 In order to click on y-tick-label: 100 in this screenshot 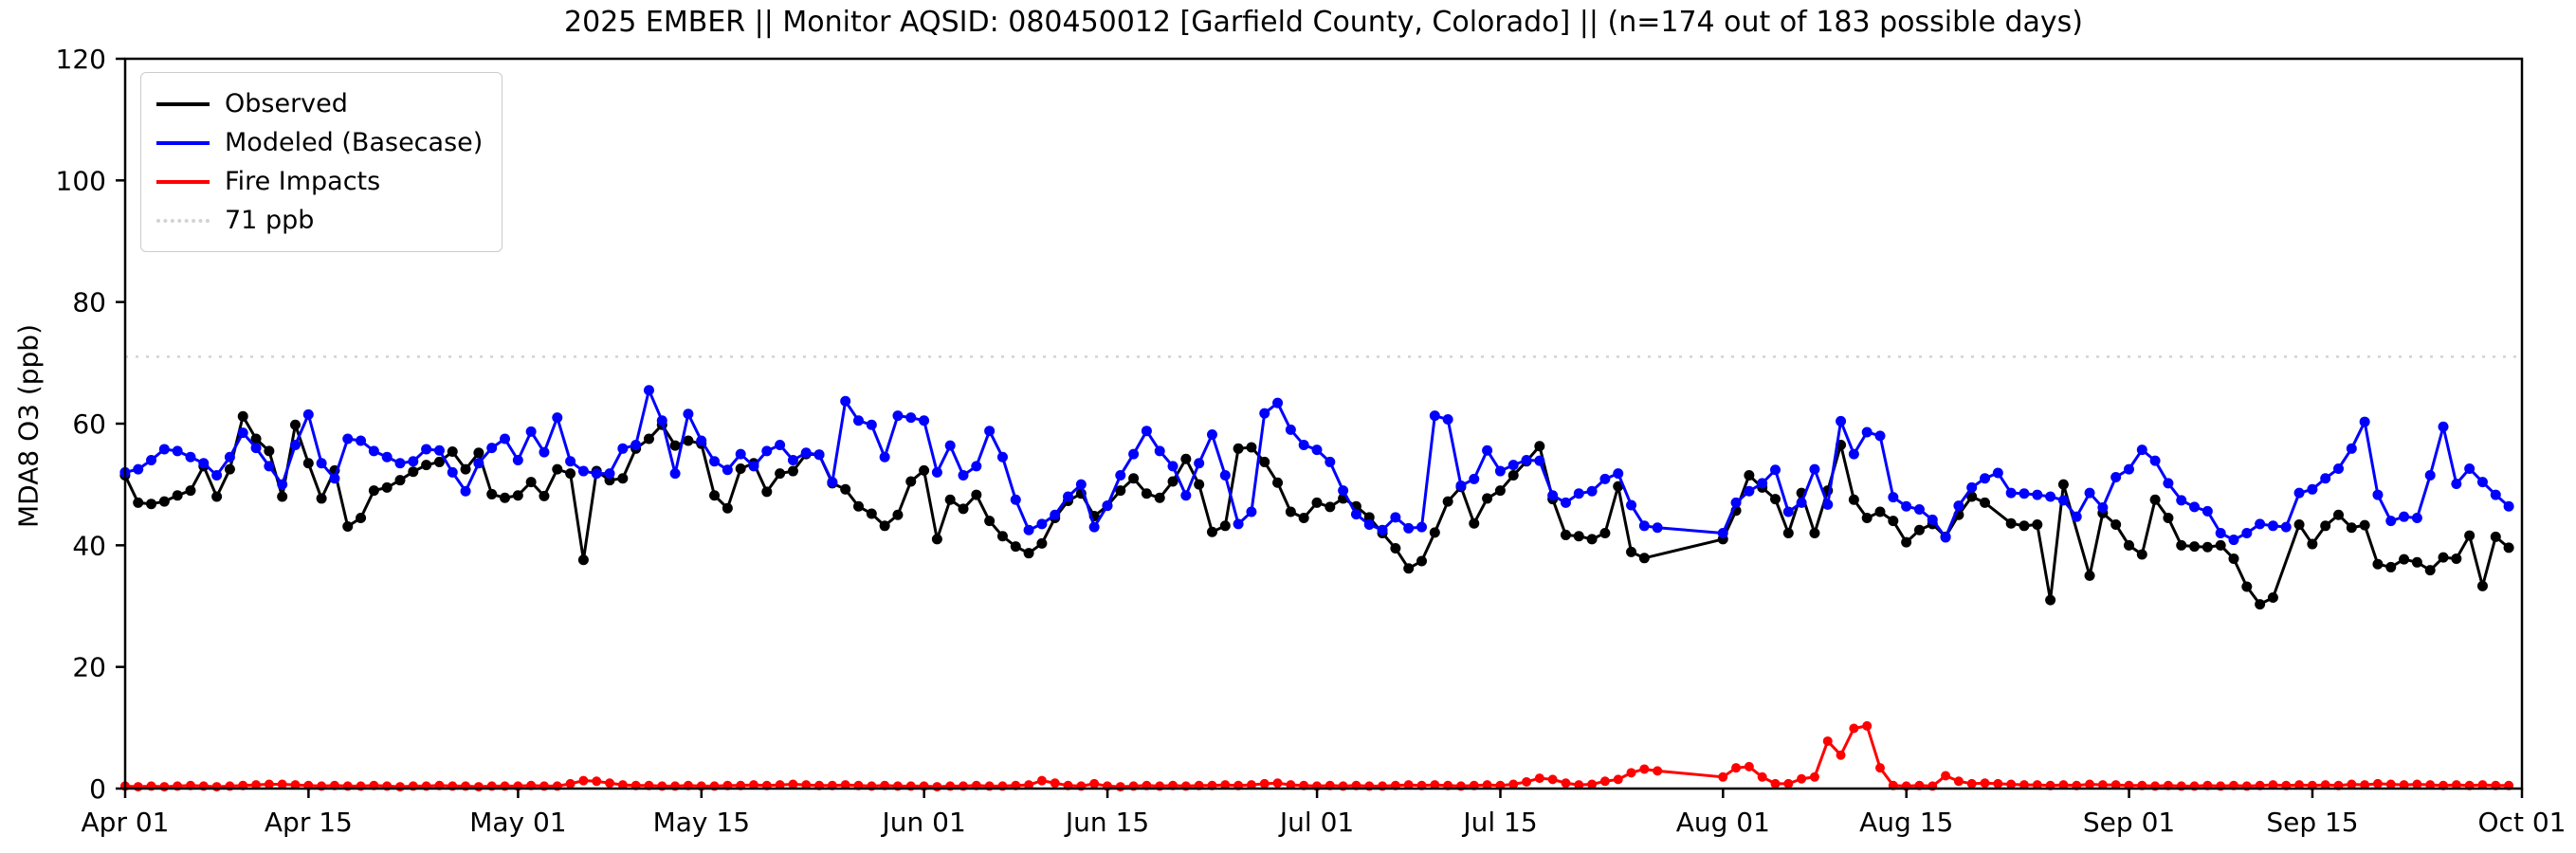, I will do `click(81, 180)`.